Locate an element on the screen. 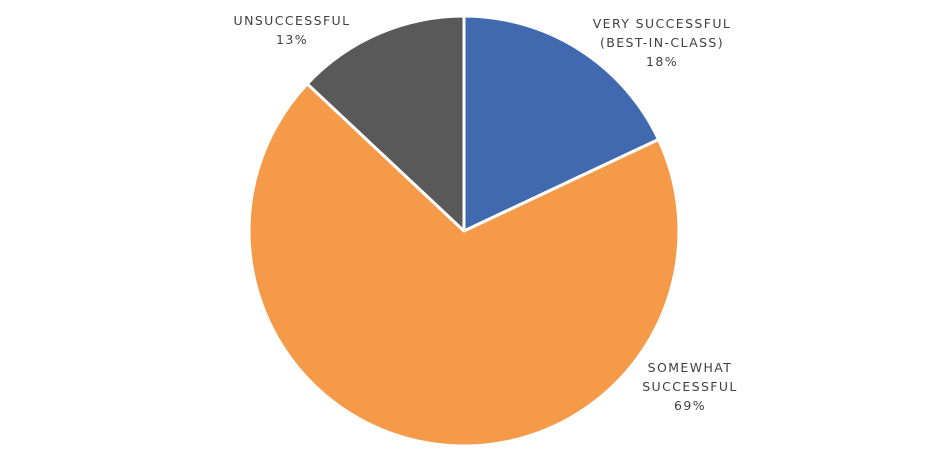 This screenshot has width=932, height=466. category-label: UNSUCCESSFUL is located at coordinates (292, 20).